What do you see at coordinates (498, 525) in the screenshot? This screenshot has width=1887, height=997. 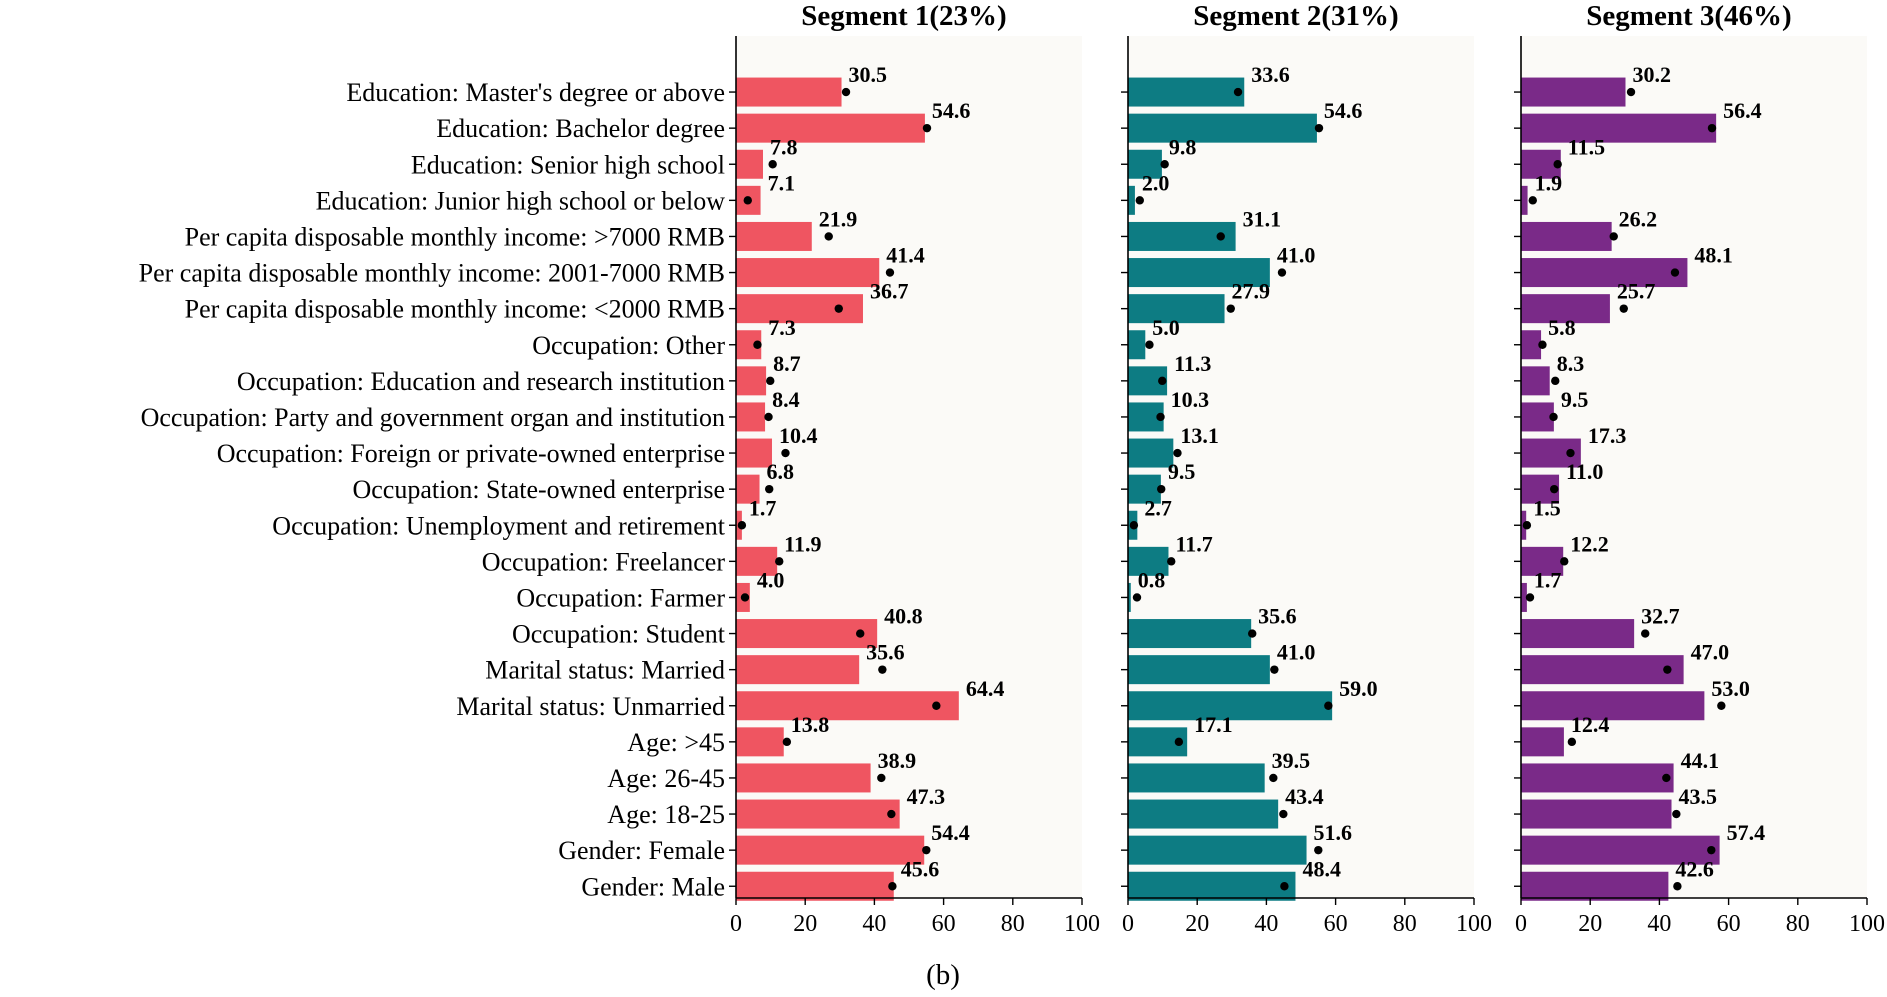 I see `category-label: Occupation: Unemployment and retirement` at bounding box center [498, 525].